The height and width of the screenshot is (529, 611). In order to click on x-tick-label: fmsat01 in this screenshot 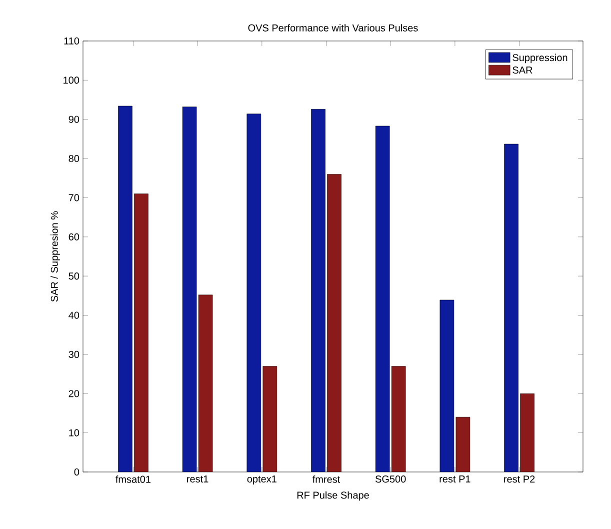, I will do `click(133, 479)`.